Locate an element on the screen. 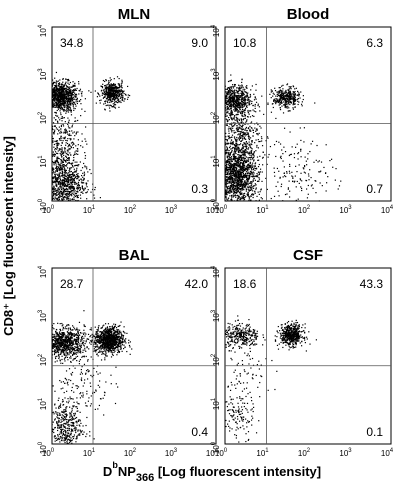 The width and height of the screenshot is (404, 495). x-tick-exponent: 3 is located at coordinates (176, 208).